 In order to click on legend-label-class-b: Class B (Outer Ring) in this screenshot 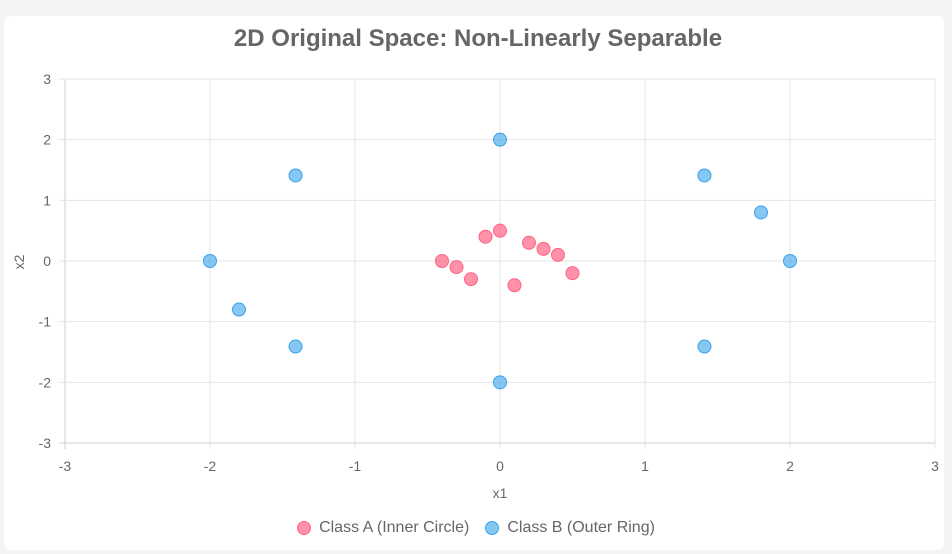, I will do `click(581, 527)`.